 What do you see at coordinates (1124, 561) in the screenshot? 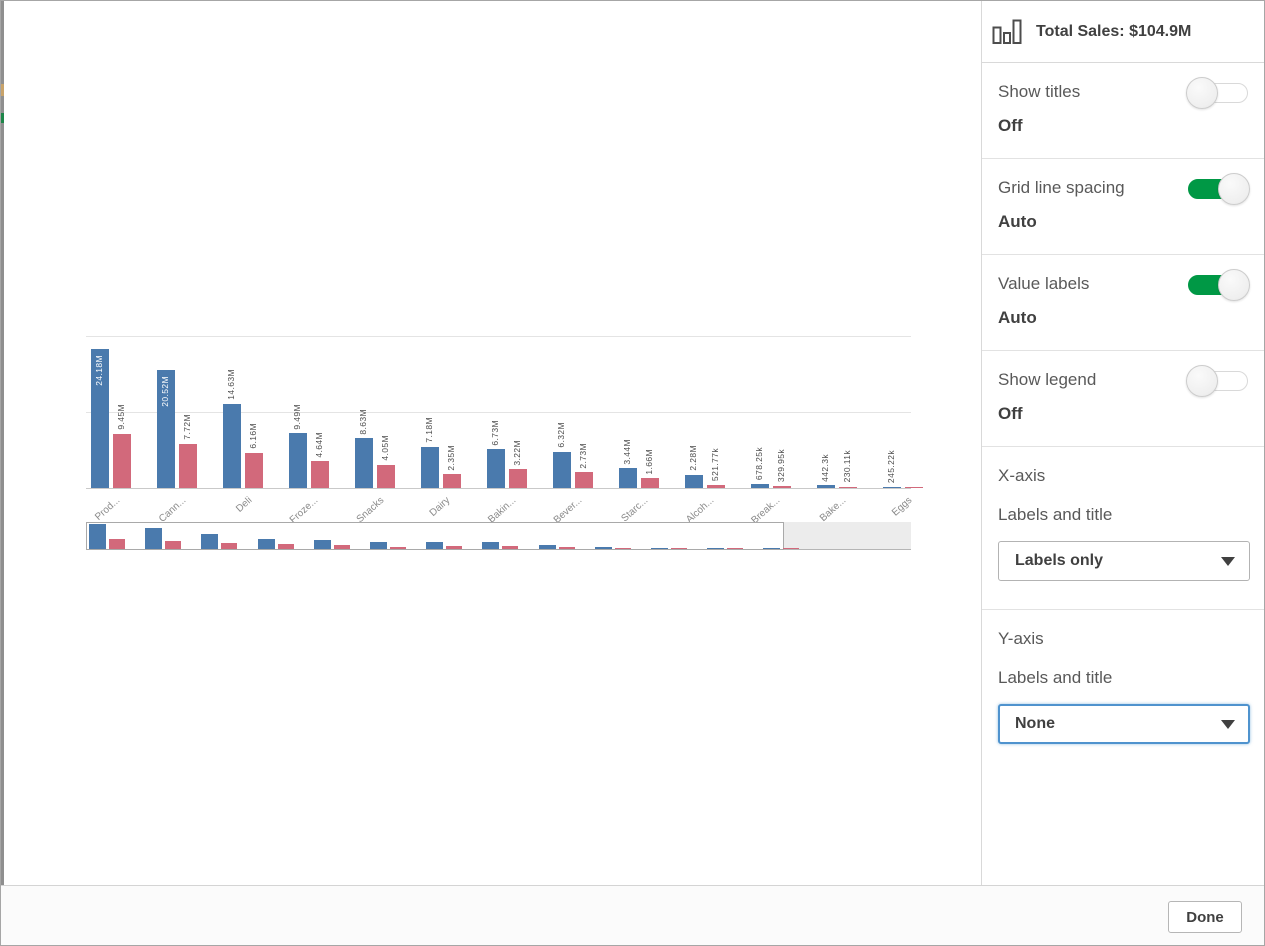
I see `x-axis-labels-dropdown: Labels only` at bounding box center [1124, 561].